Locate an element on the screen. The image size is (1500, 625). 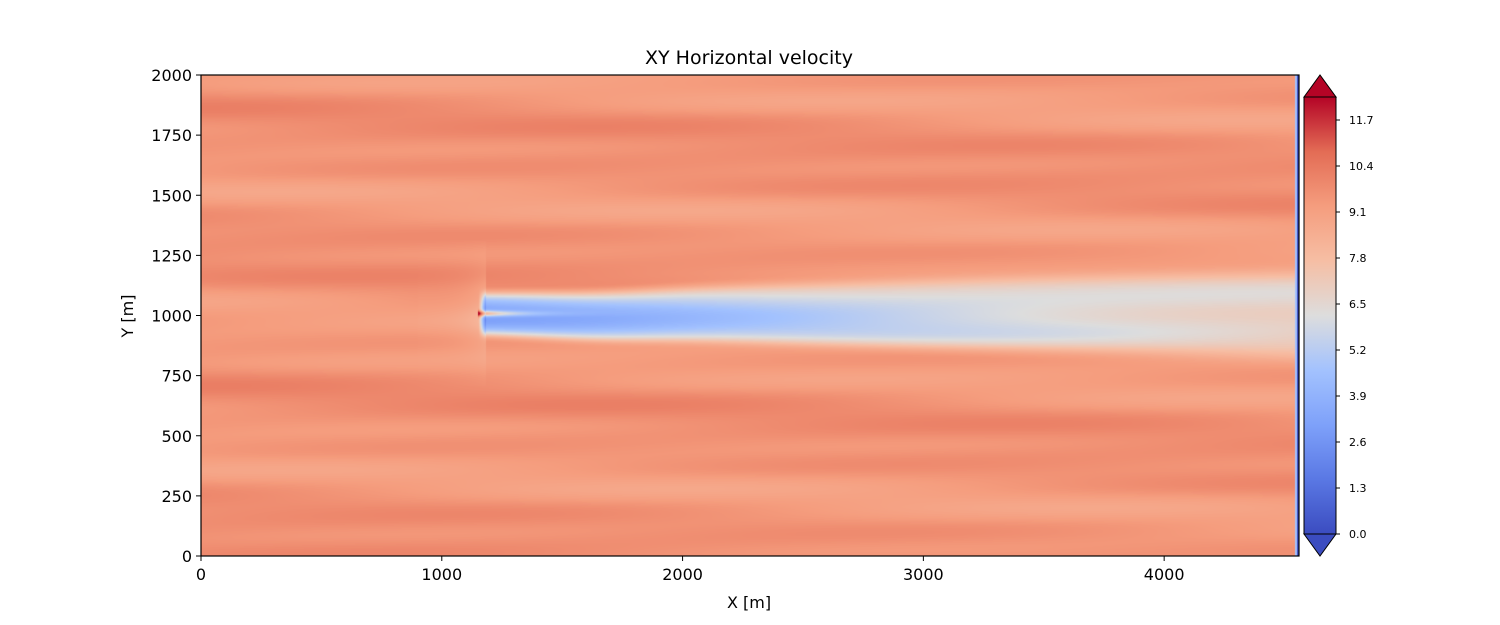
chart-title: XY Horizontal velocity is located at coordinates (749, 58).